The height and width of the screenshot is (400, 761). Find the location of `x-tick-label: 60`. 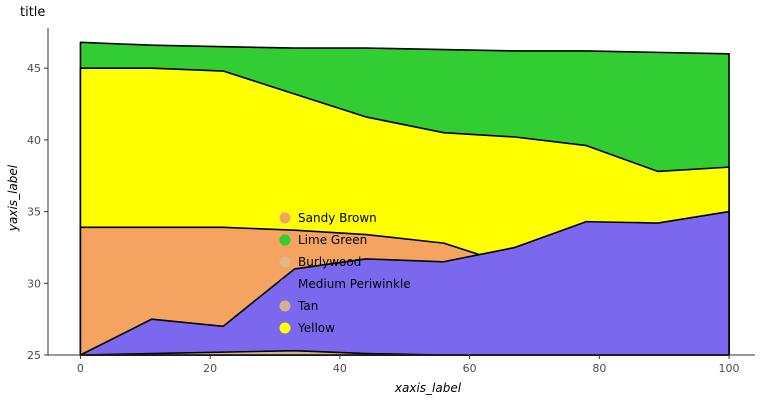

x-tick-label: 60 is located at coordinates (470, 368).